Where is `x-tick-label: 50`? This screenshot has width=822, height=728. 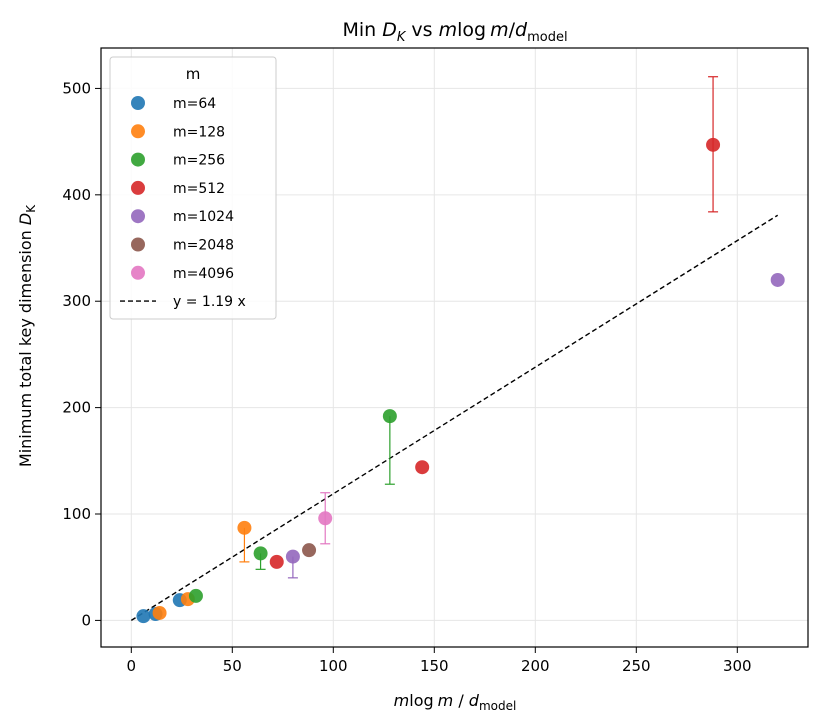 x-tick-label: 50 is located at coordinates (232, 666).